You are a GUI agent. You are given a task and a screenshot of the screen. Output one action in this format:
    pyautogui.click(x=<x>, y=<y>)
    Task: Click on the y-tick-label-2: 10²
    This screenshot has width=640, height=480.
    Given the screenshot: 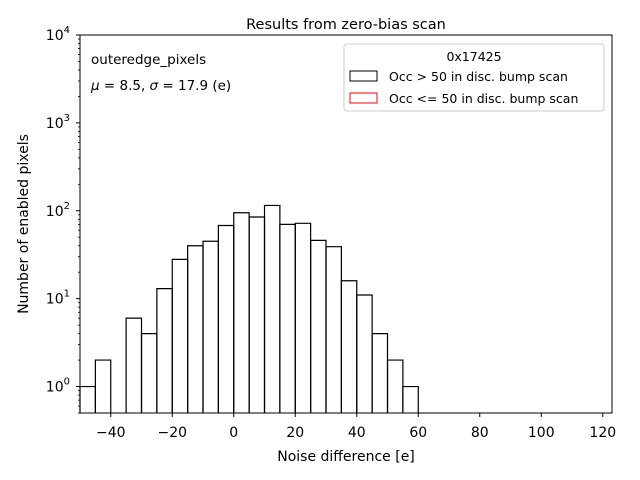 What is the action you would take?
    pyautogui.click(x=58, y=210)
    